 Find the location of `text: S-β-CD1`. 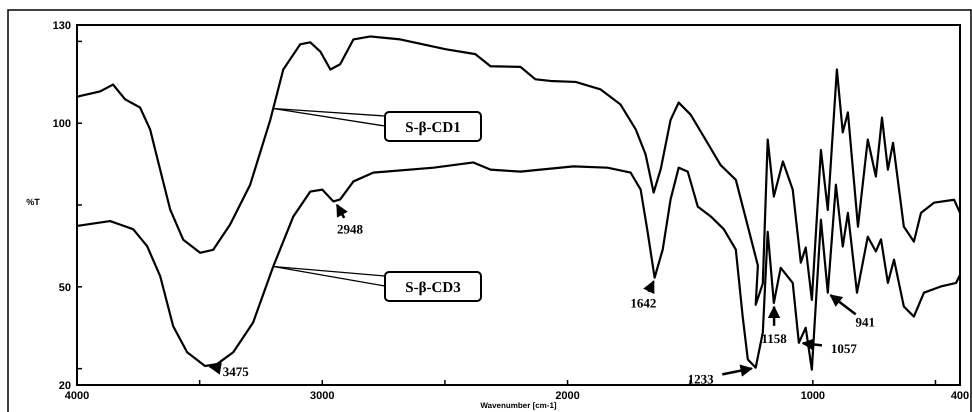

text: S-β-CD1 is located at coordinates (433, 128).